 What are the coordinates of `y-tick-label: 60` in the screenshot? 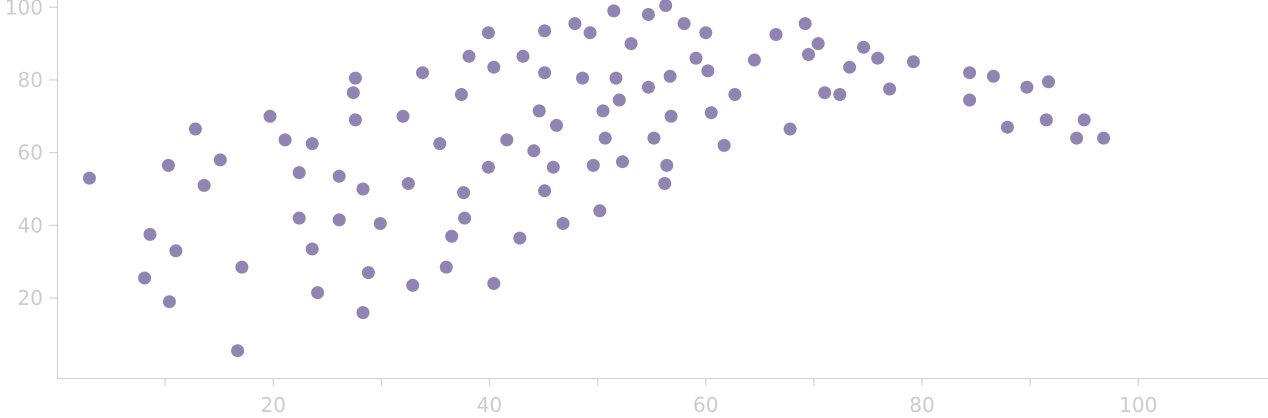 It's located at (30, 153).